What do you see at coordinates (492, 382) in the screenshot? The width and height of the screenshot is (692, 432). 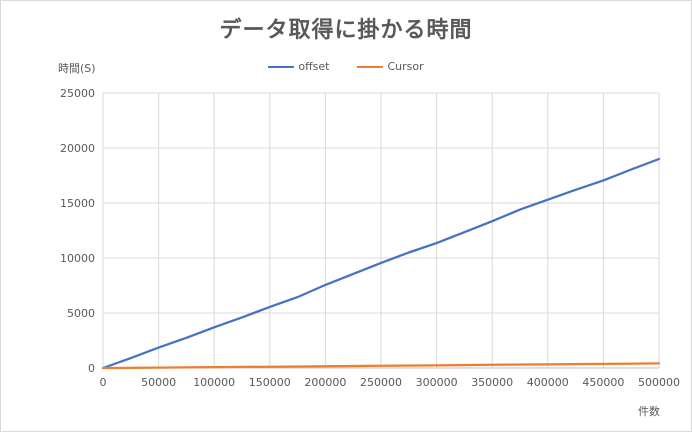 I see `x-tick-label: 350000` at bounding box center [492, 382].